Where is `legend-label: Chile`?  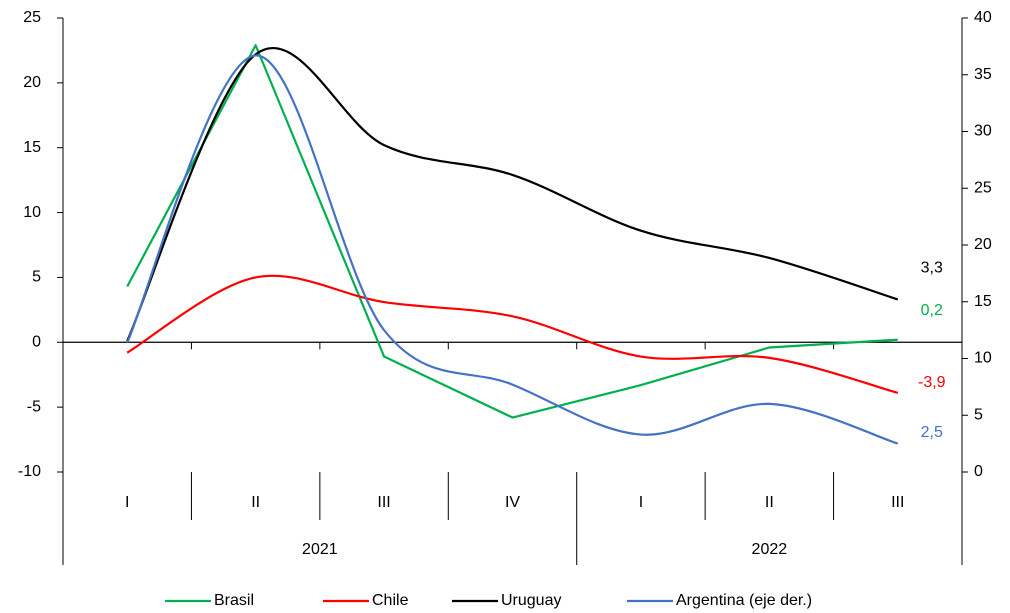 legend-label: Chile is located at coordinates (390, 600).